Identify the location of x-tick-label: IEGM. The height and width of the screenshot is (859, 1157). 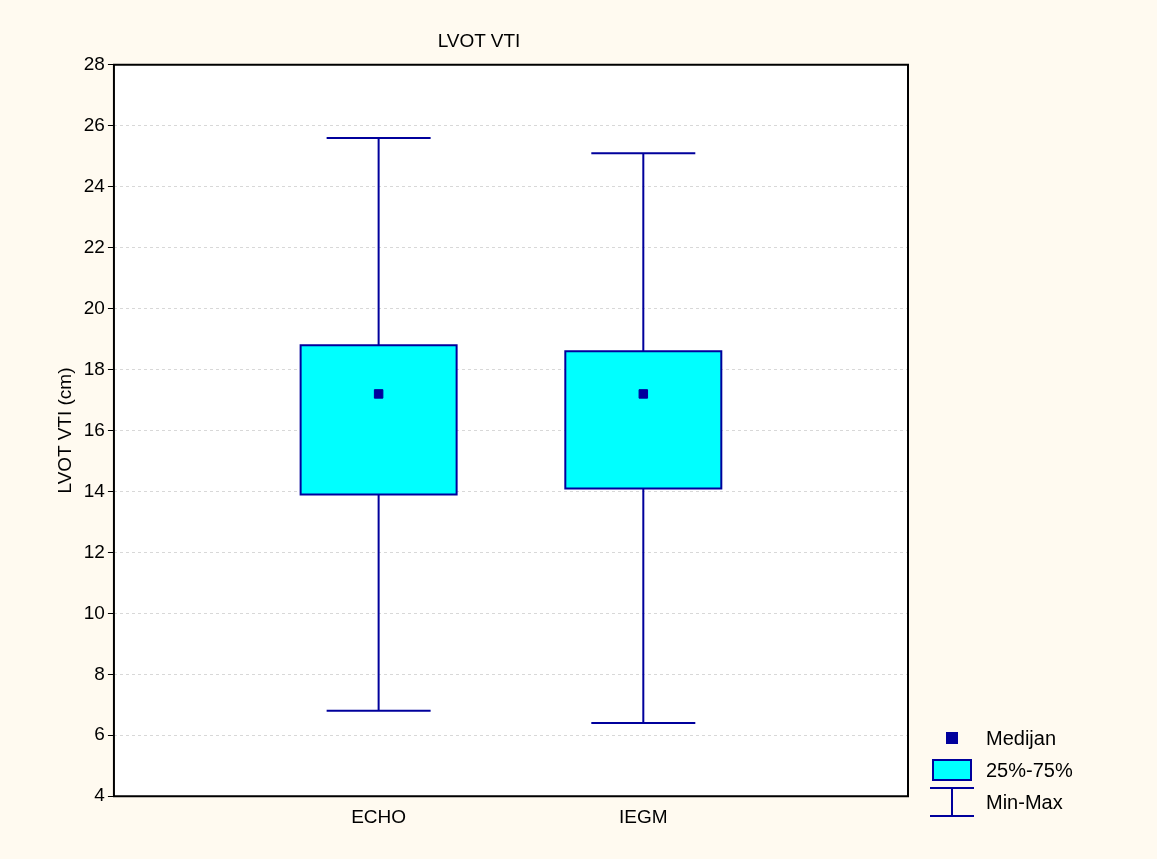
(643, 816).